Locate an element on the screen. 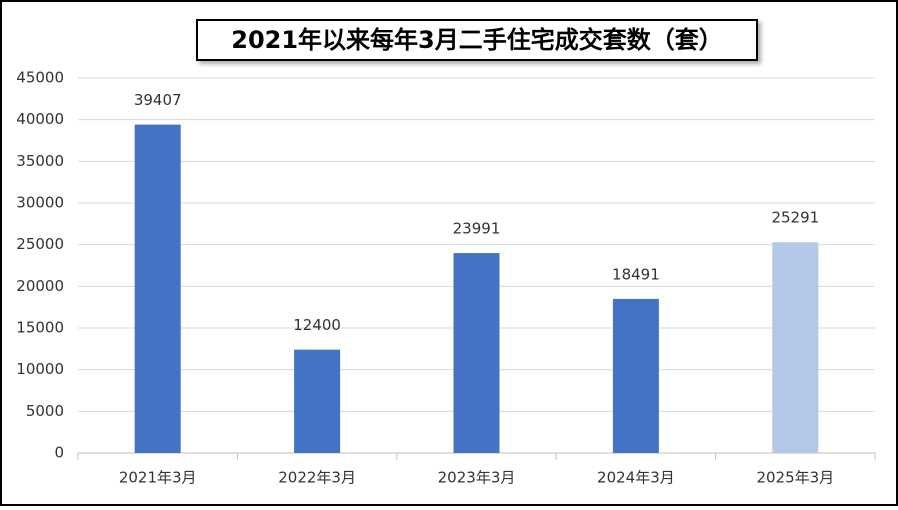 This screenshot has width=898, height=510. value-label: 39407 is located at coordinates (158, 100).